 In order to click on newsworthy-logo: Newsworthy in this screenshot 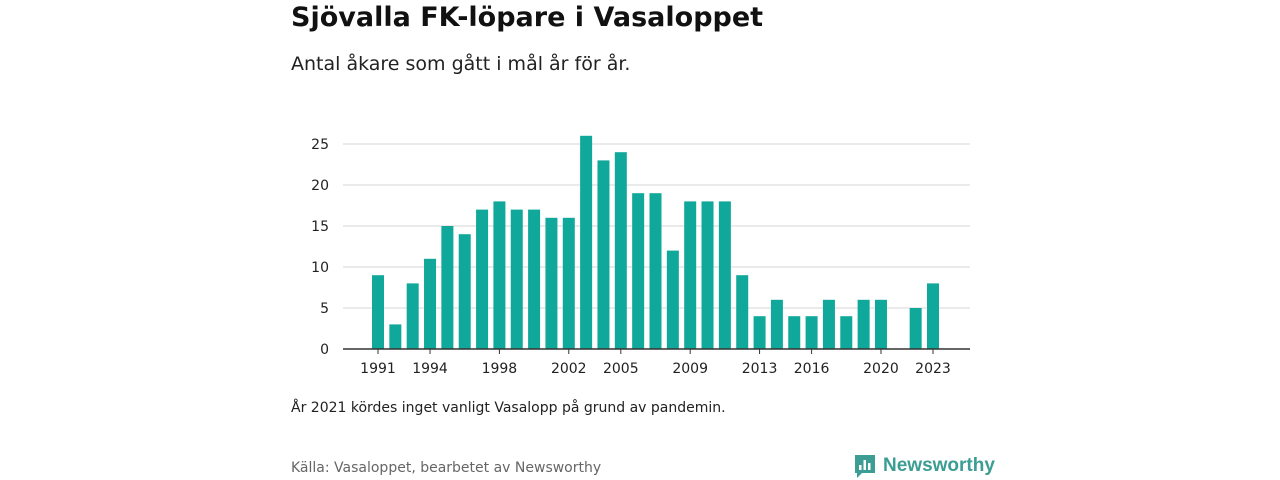, I will do `click(924, 466)`.